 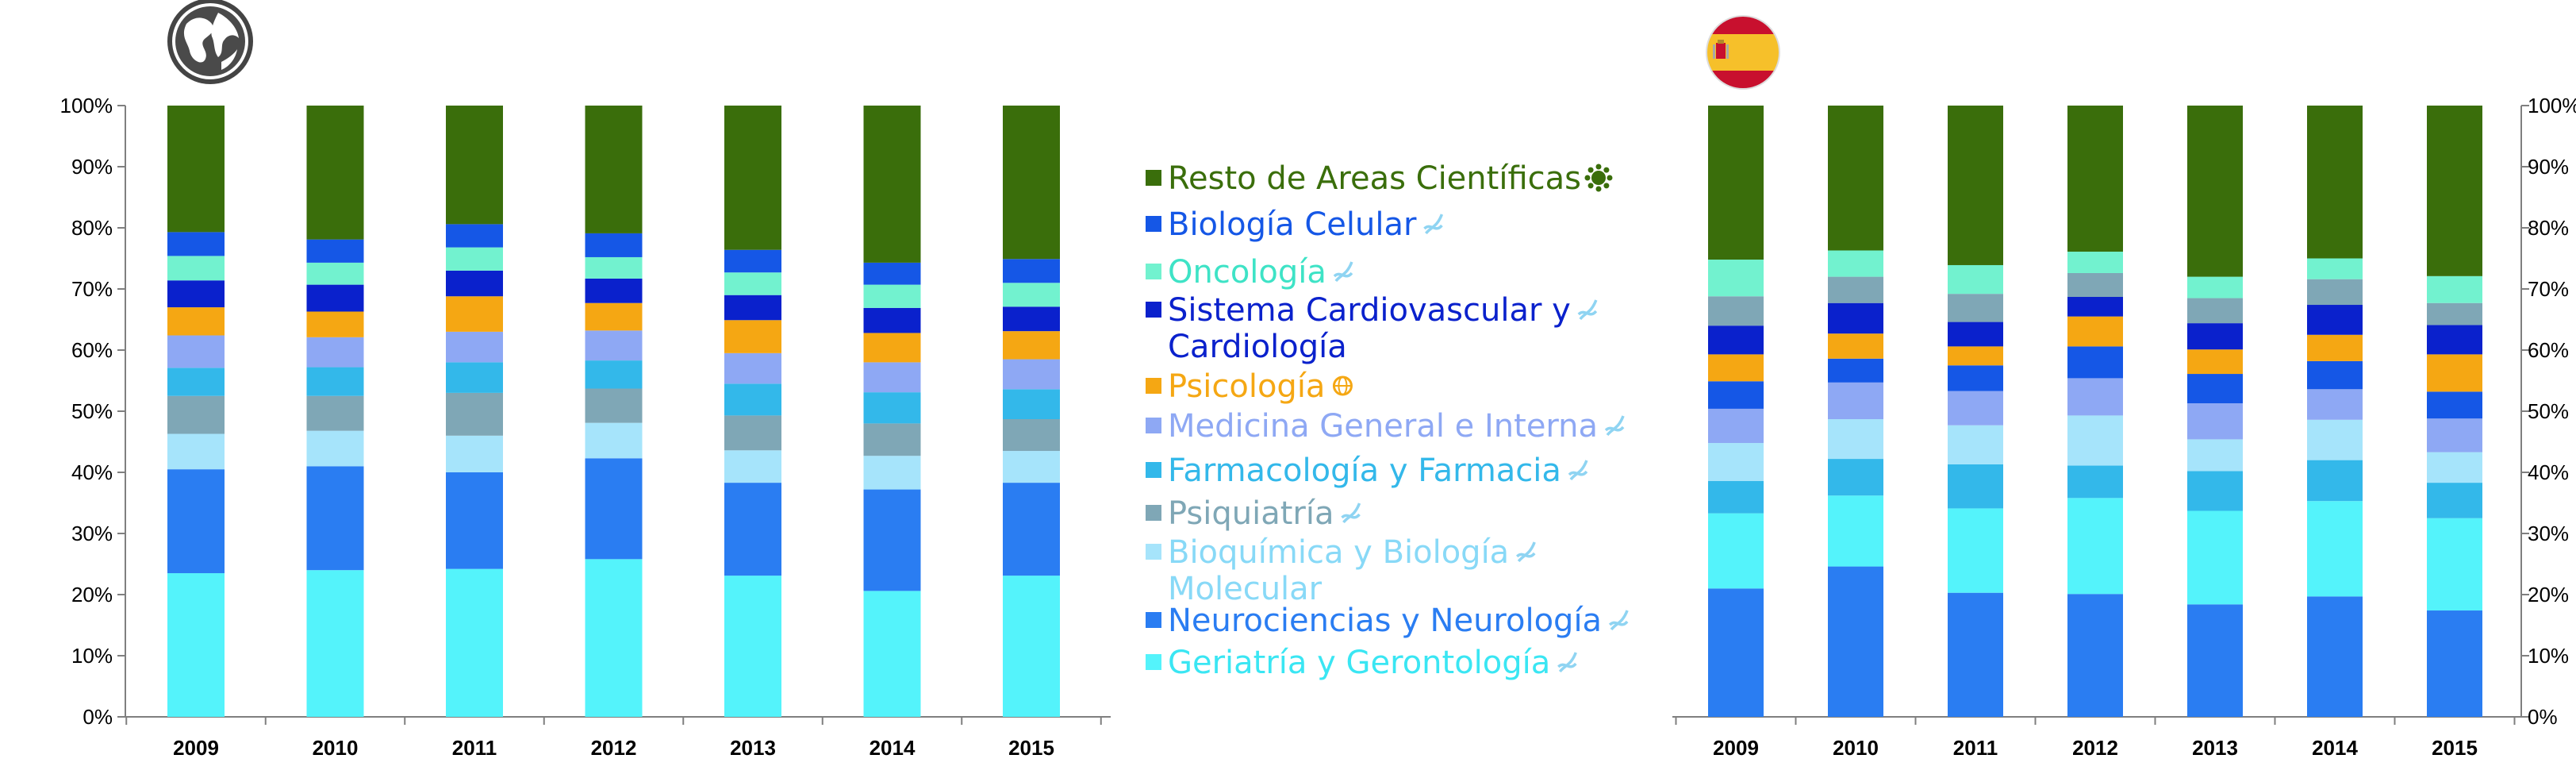 What do you see at coordinates (1975, 356) in the screenshot?
I see `bar-segment-psicologia-2011` at bounding box center [1975, 356].